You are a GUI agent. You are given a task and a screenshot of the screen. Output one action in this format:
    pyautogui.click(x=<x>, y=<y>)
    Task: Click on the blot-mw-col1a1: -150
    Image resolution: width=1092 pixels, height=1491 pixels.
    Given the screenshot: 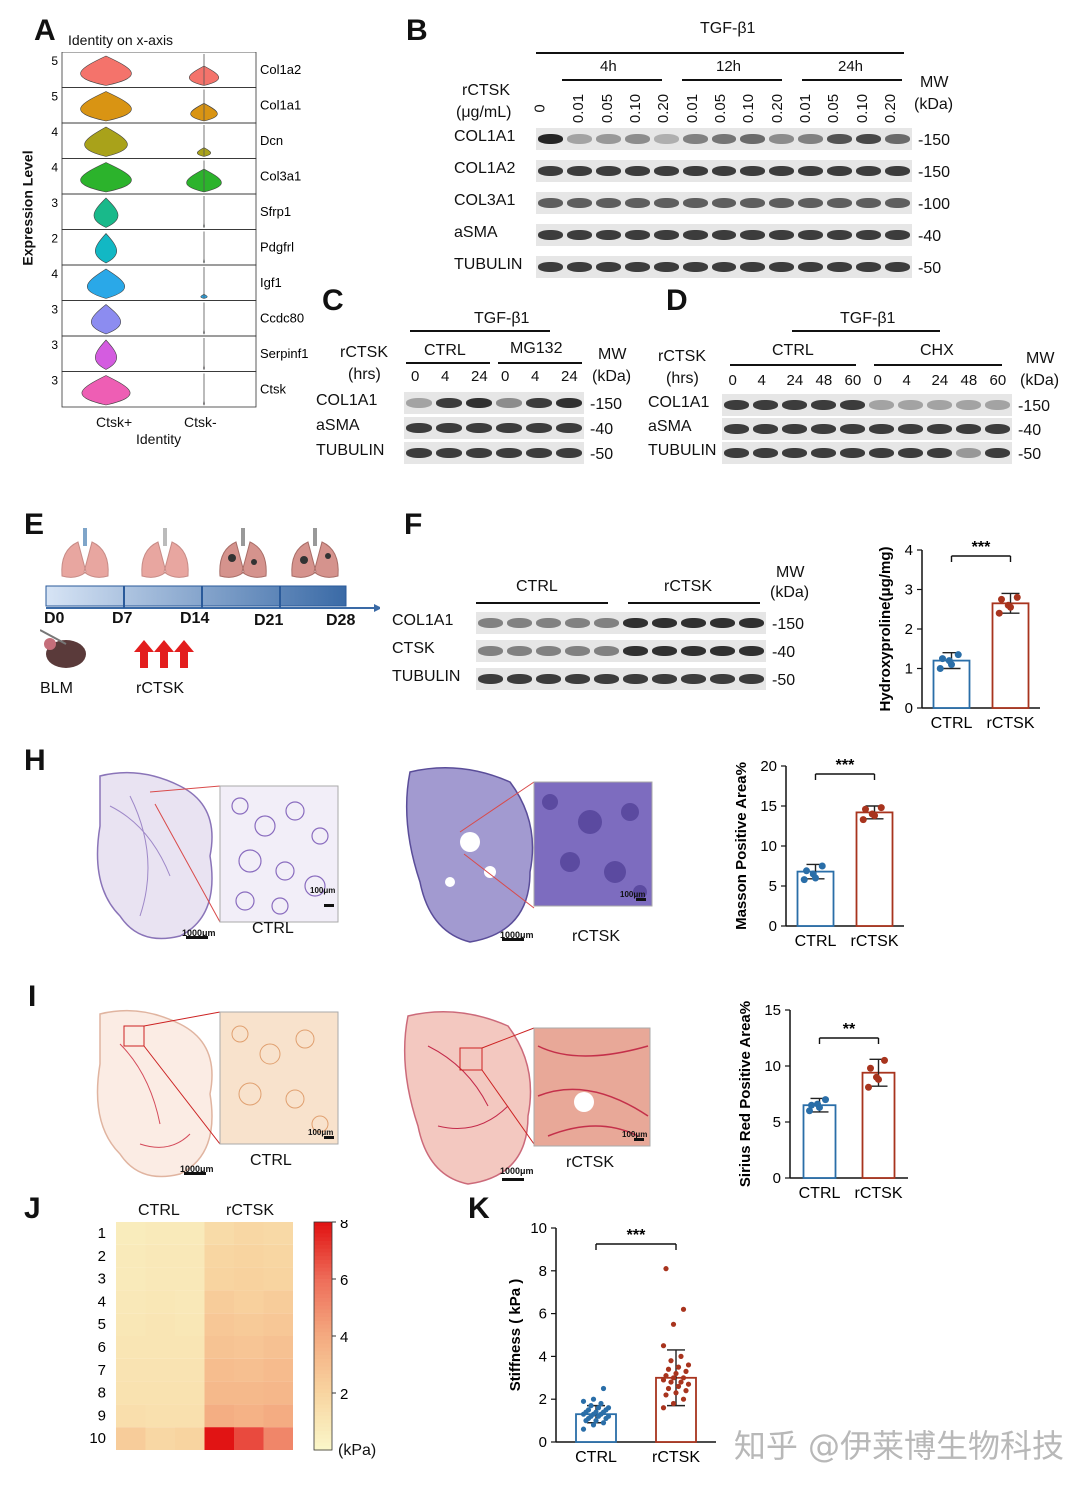 What is the action you would take?
    pyautogui.click(x=788, y=624)
    